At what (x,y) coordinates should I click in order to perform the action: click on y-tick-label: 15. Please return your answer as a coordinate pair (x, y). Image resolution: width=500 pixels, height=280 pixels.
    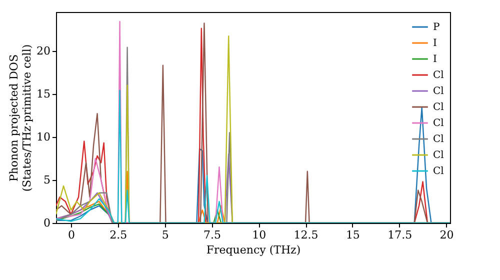
    Looking at the image, I should click on (43, 93).